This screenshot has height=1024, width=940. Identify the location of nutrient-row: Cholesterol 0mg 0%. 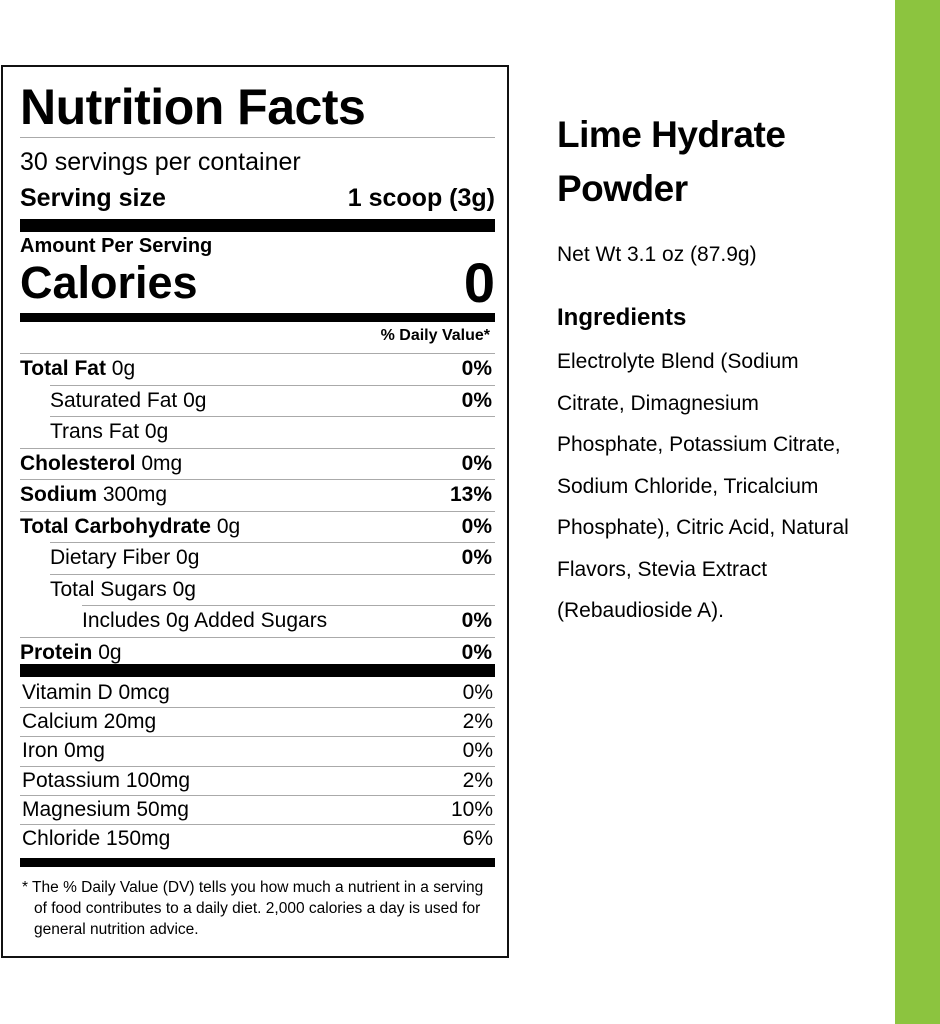
(257, 464).